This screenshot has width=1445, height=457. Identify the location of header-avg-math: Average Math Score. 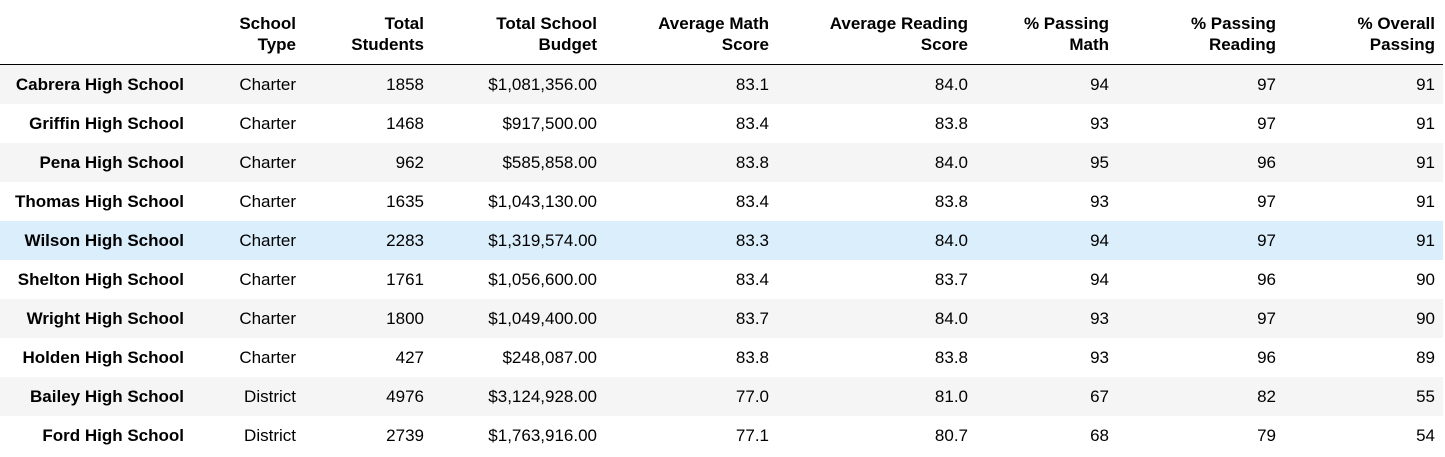
(691, 32).